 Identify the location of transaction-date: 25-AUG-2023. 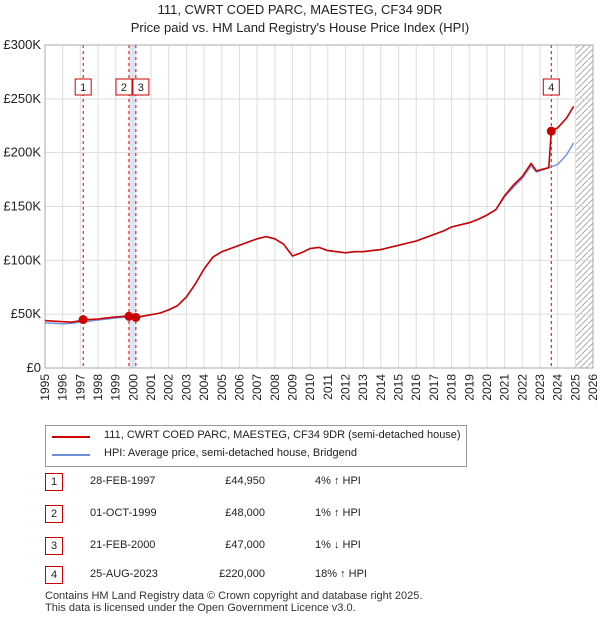
(124, 574).